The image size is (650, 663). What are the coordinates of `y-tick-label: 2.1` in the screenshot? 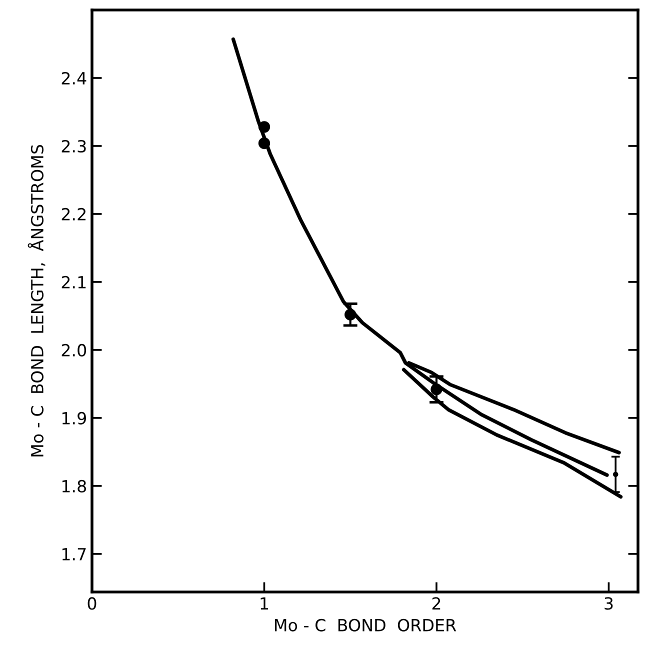 It's located at (74, 282).